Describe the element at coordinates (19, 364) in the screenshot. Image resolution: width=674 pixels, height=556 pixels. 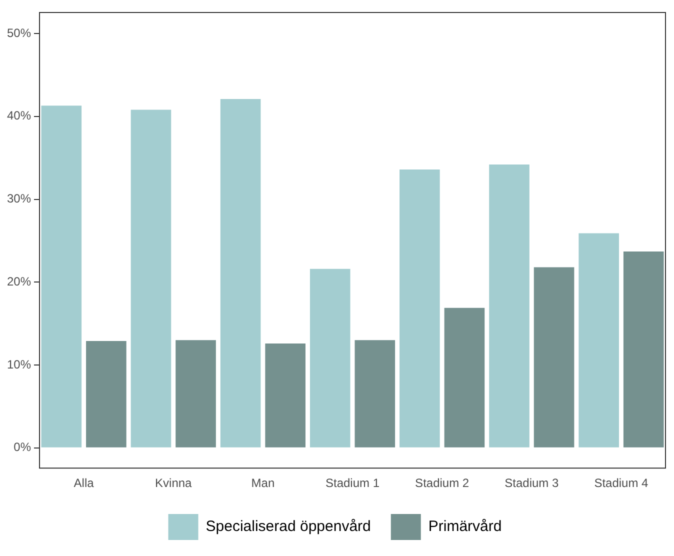
I see `y-tick-label: 10%` at that location.